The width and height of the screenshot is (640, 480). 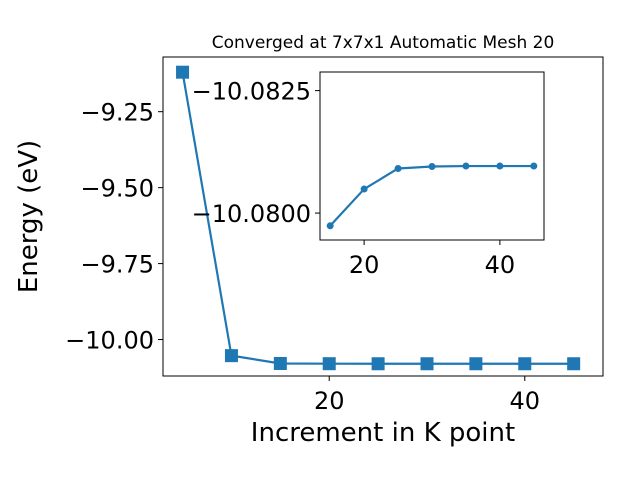 I want to click on inset-y-tick-label: −10.0825, so click(x=251, y=92).